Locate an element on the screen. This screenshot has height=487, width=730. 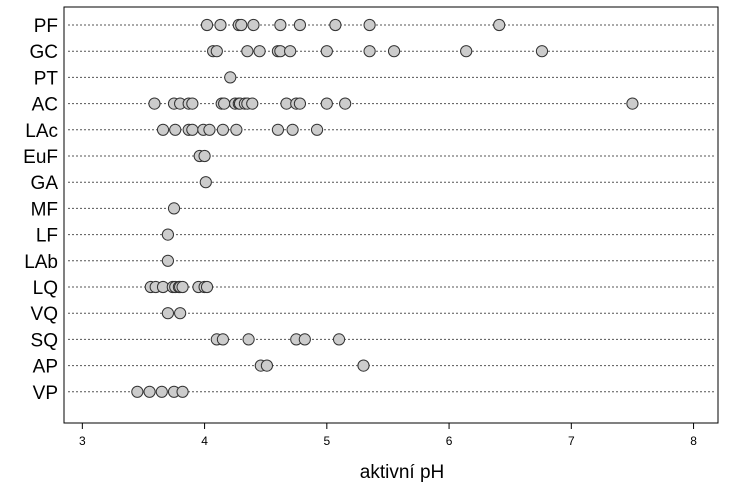
category-label: GC is located at coordinates (44, 52).